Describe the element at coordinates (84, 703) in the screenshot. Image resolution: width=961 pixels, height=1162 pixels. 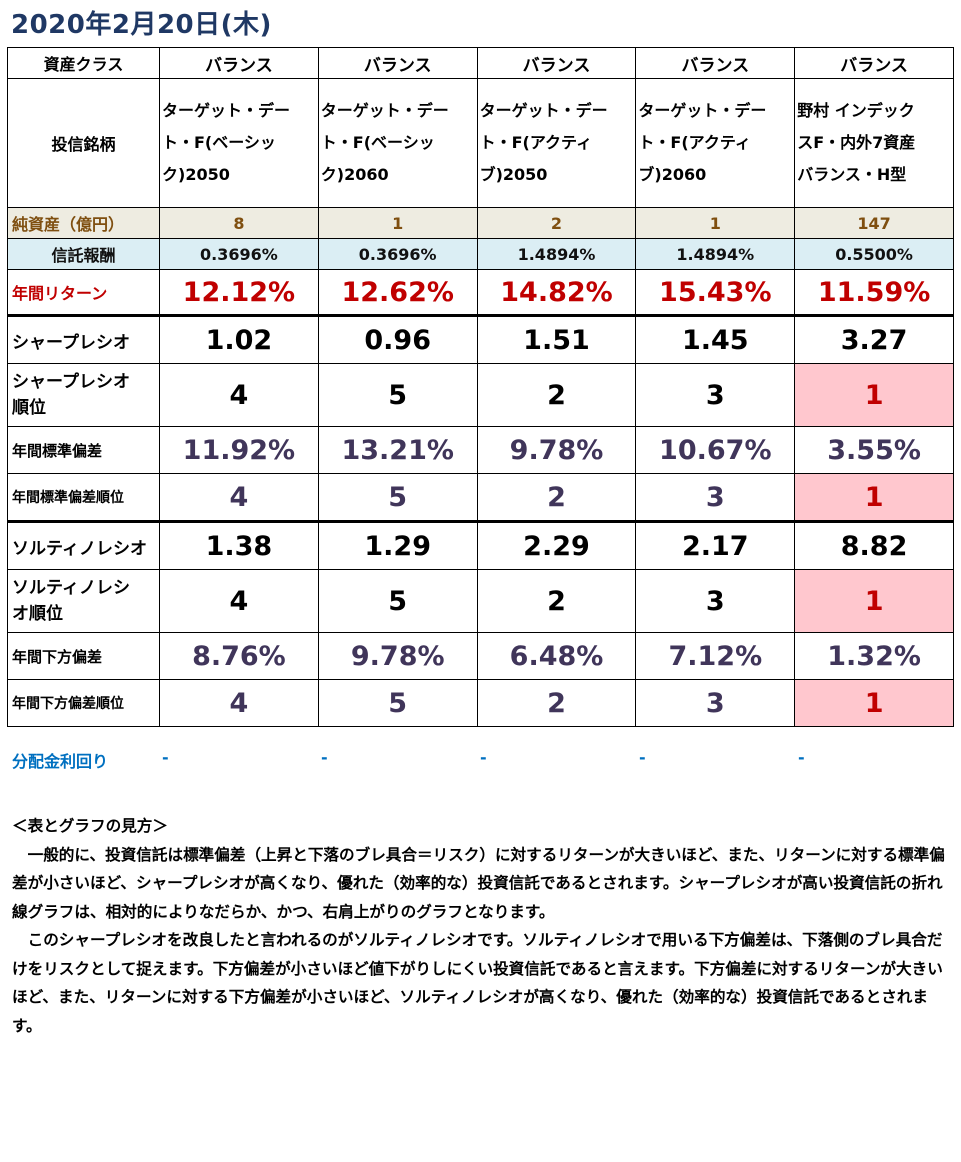
I see `downside-dev-rank-label: 年間下方偏差順位` at that location.